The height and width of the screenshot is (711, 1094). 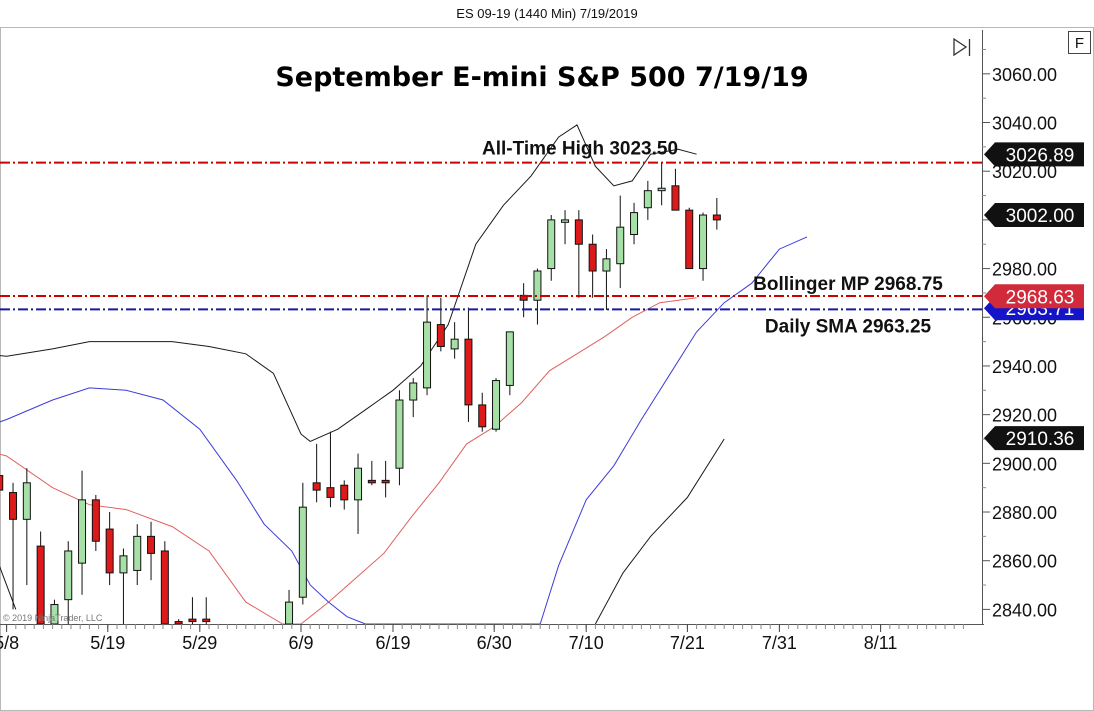 I want to click on lower-band-tail, so click(x=659, y=531).